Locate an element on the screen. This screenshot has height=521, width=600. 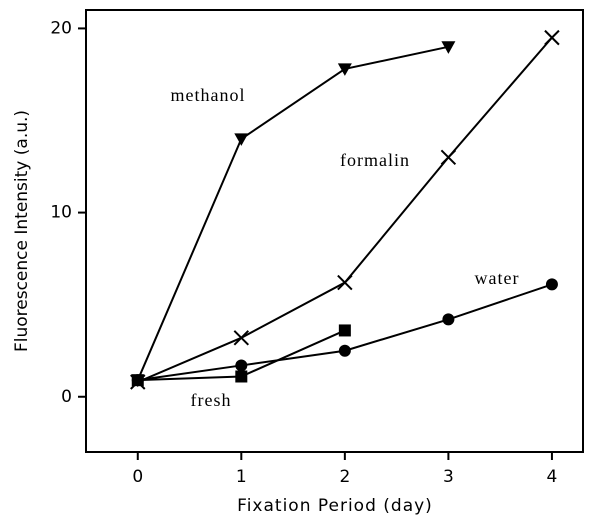
x-tick-label: 4 is located at coordinates (552, 477).